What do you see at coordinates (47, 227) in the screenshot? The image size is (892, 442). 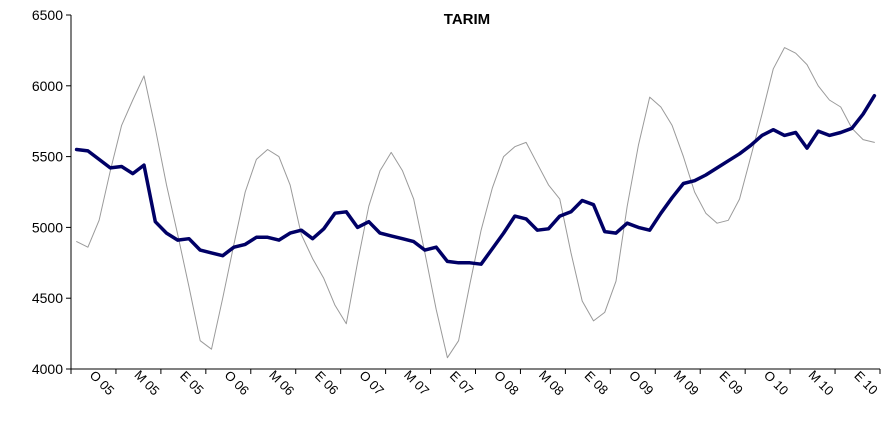 I see `y-tick-label: 5000` at bounding box center [47, 227].